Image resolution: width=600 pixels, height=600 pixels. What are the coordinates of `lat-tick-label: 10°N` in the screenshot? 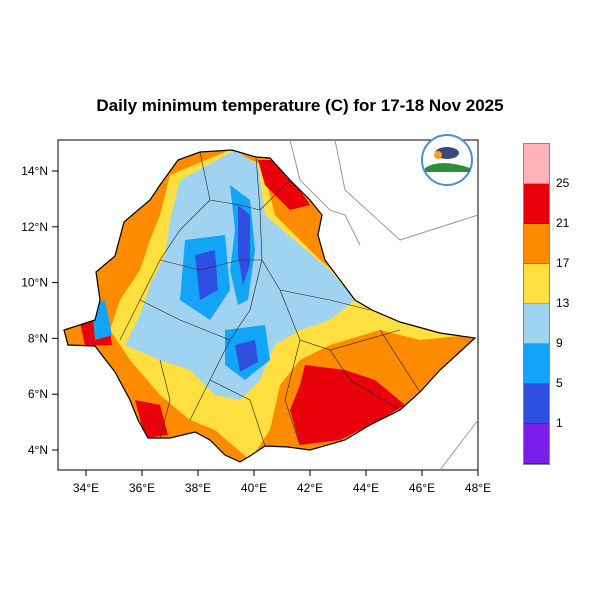 It's located at (34, 283).